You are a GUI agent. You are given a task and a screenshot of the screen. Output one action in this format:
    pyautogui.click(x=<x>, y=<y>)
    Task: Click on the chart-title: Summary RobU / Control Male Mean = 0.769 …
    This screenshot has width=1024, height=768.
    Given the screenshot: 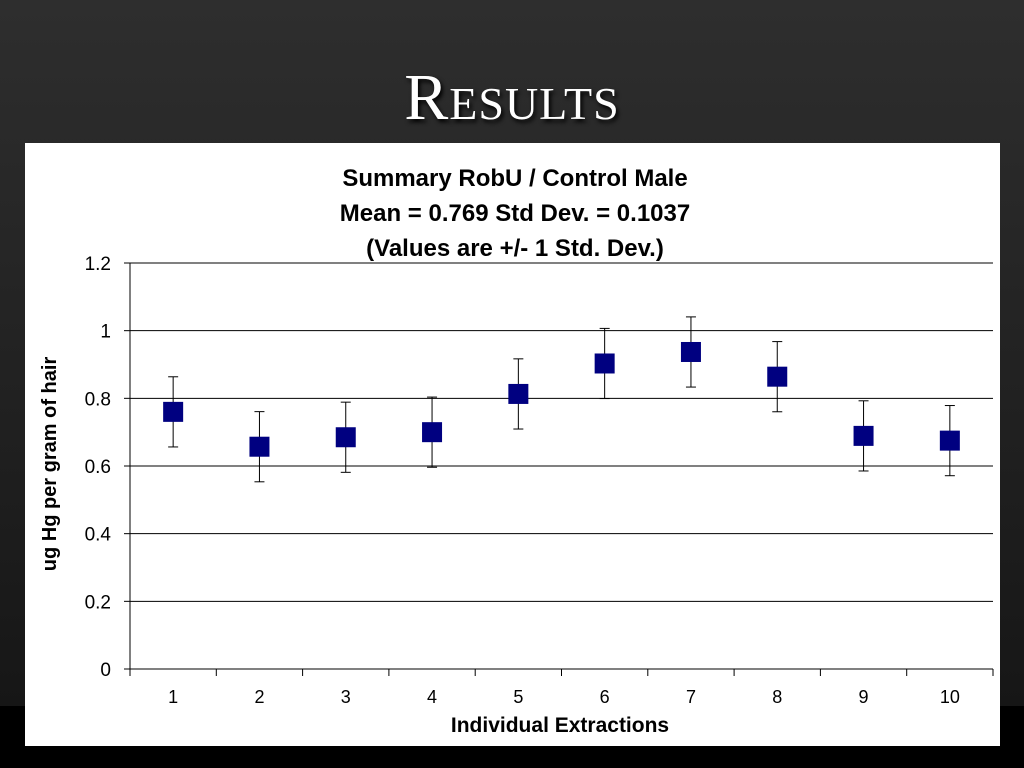 What is the action you would take?
    pyautogui.click(x=515, y=213)
    